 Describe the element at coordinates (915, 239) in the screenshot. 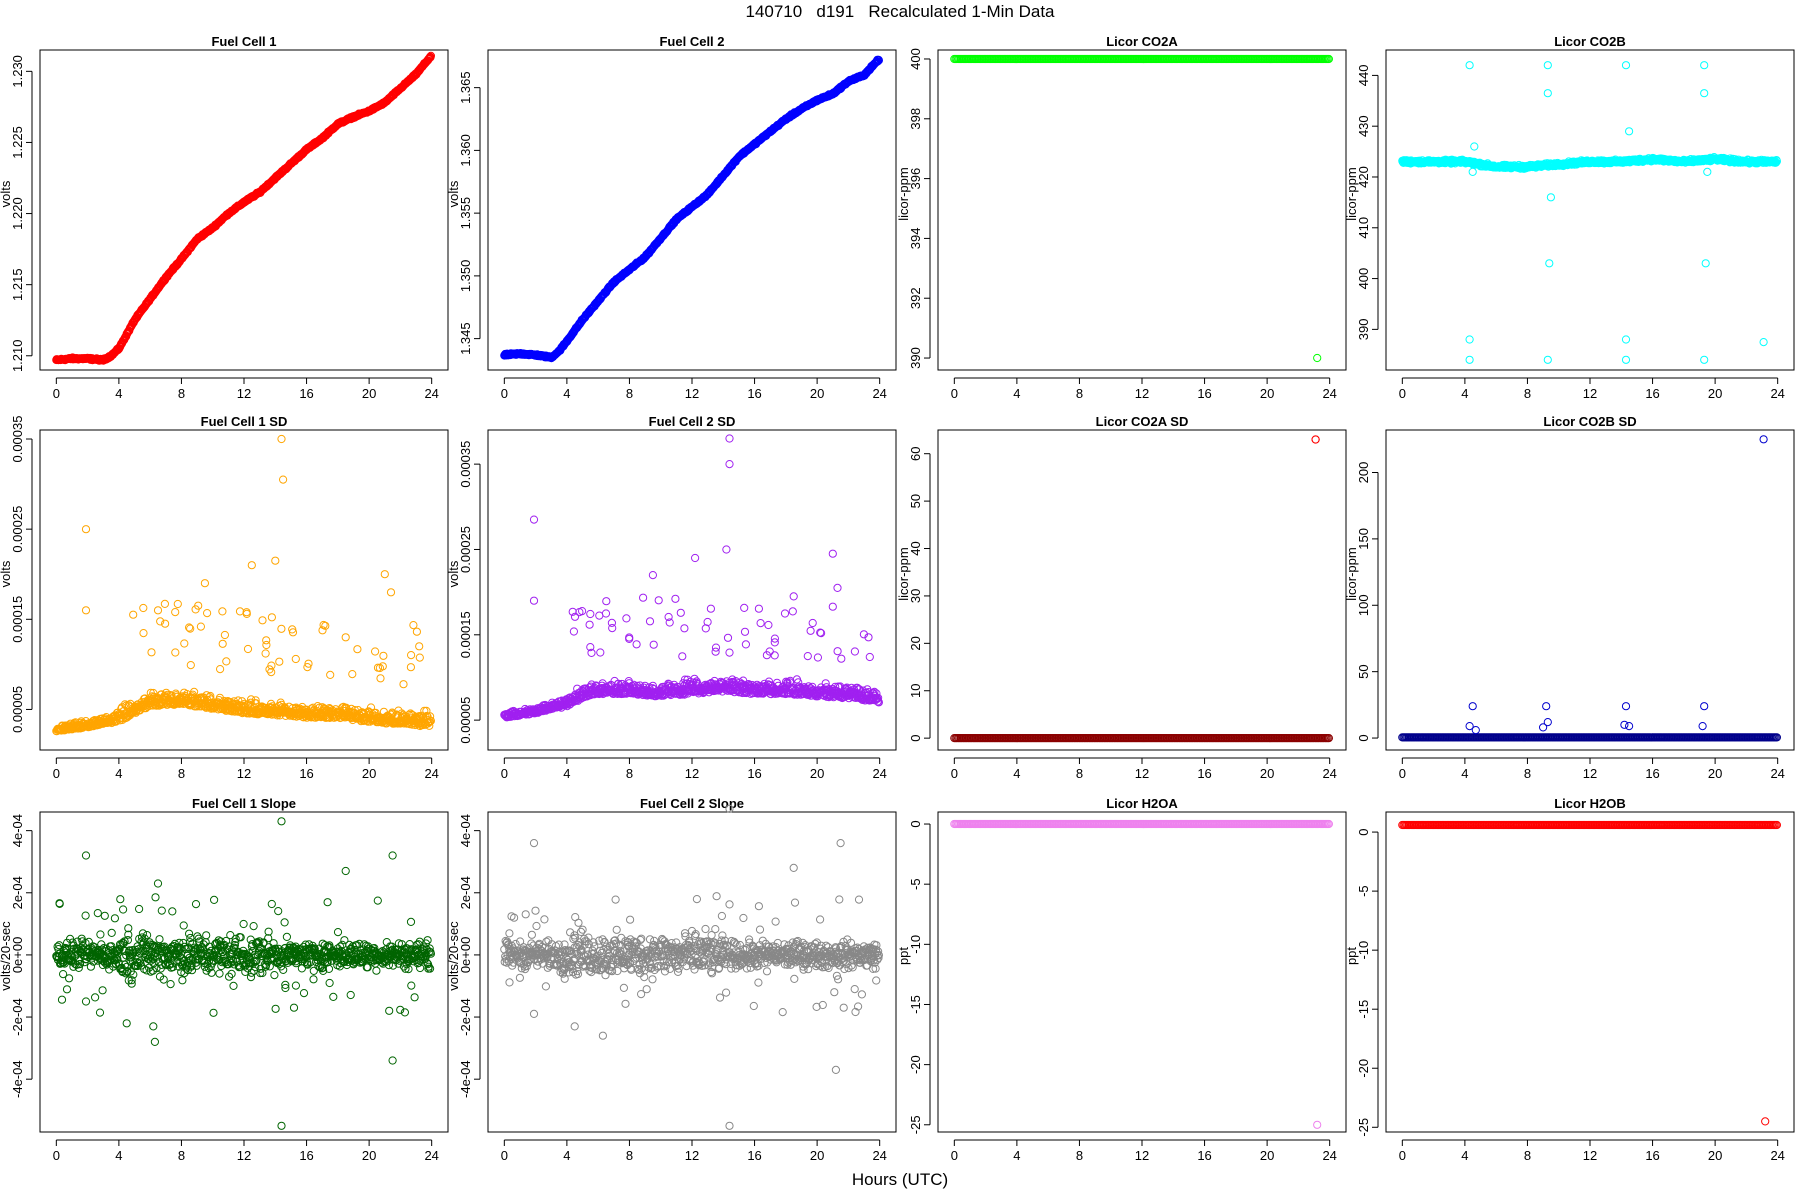

I see `y-tick-label: 394` at that location.